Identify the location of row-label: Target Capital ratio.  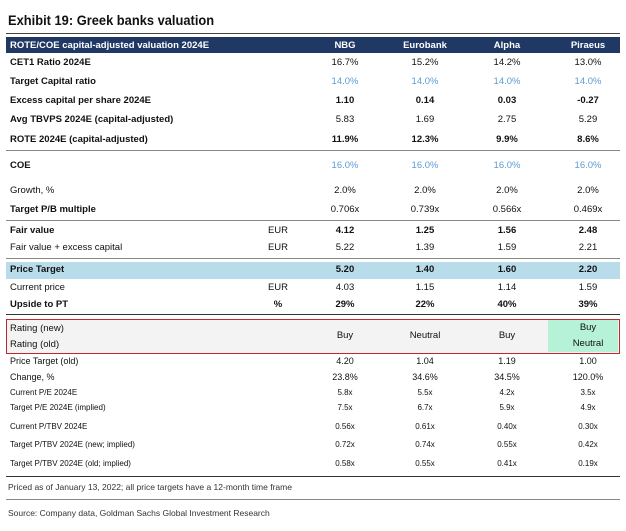
(53, 81).